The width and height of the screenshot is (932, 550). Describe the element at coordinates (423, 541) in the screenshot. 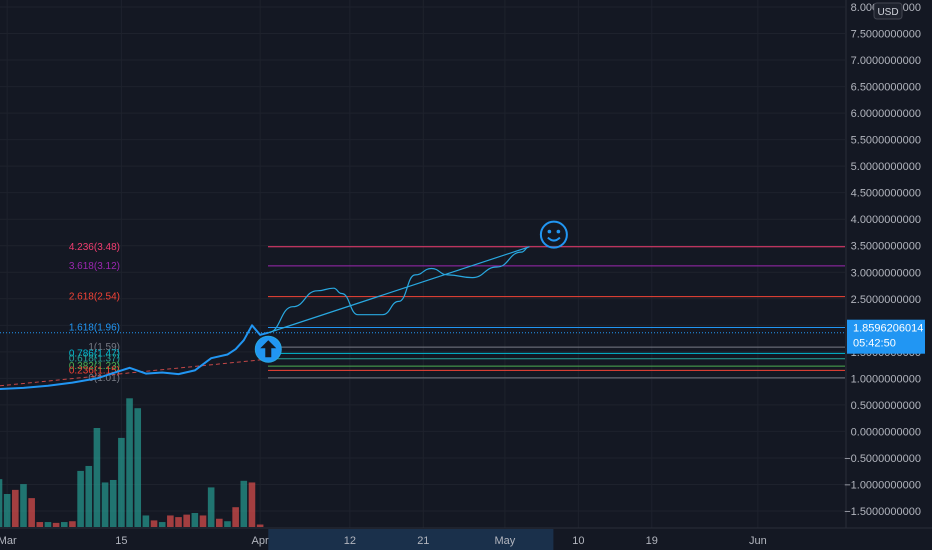

I see `time-tick-label: 21` at that location.